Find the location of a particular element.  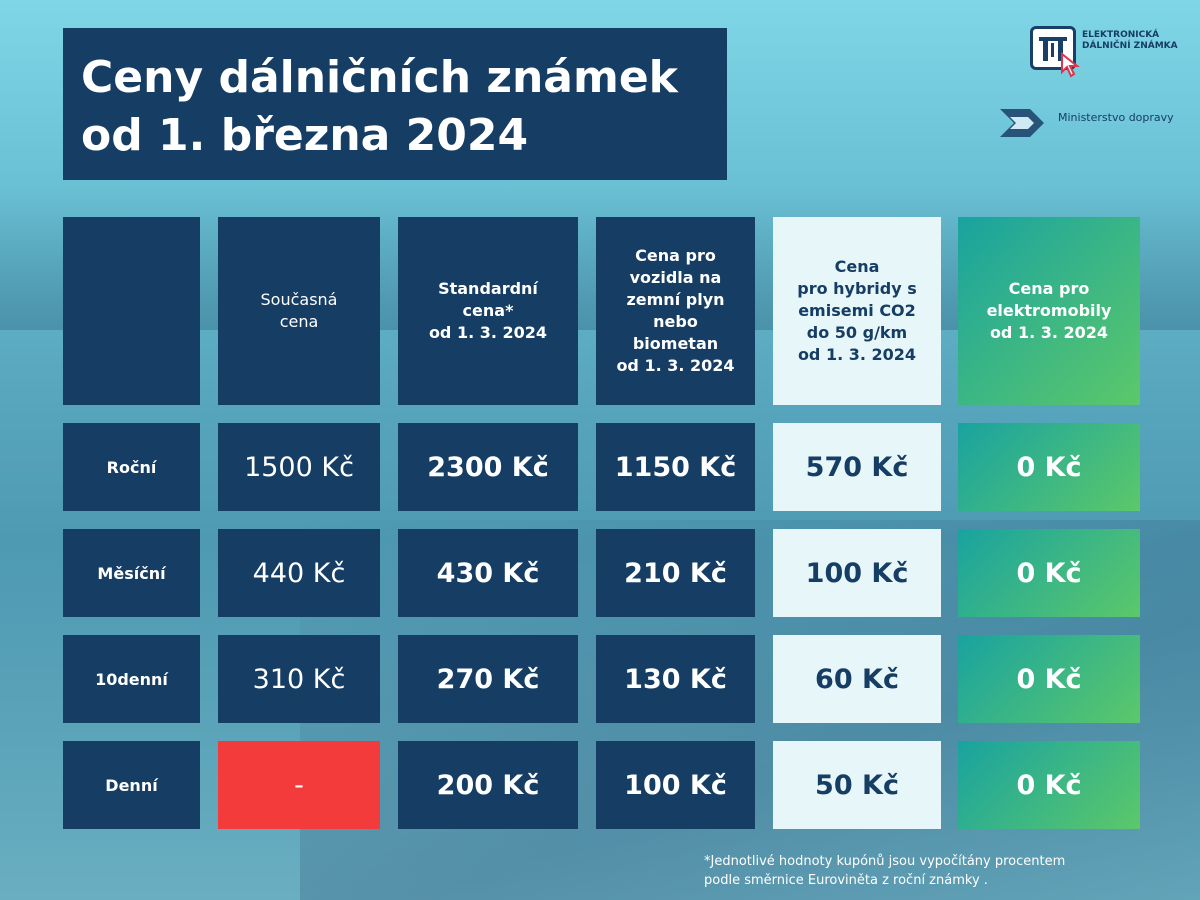

edz-logo-line-2: DÁLNIČNÍ ZNÁMKA is located at coordinates (1130, 46).